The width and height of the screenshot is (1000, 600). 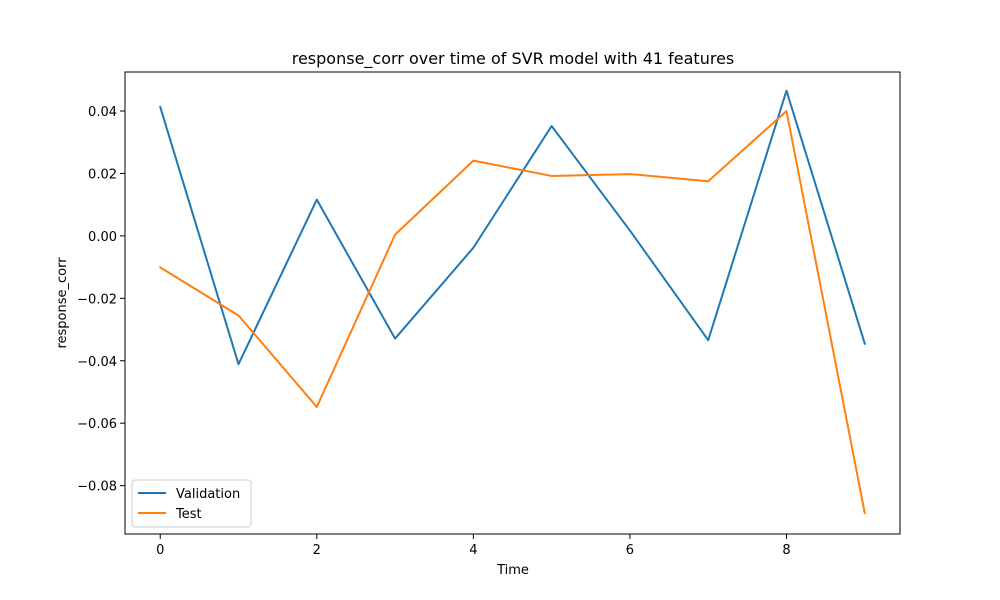 I want to click on legend-box, so click(x=191, y=503).